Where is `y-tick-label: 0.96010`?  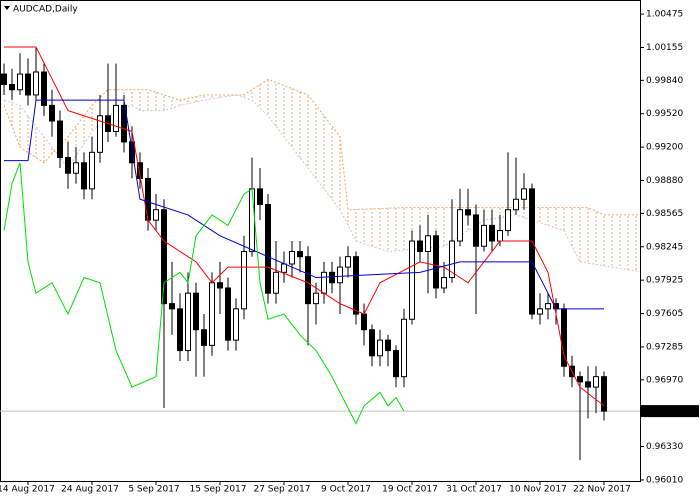 y-tick-label: 0.96010 is located at coordinates (664, 480).